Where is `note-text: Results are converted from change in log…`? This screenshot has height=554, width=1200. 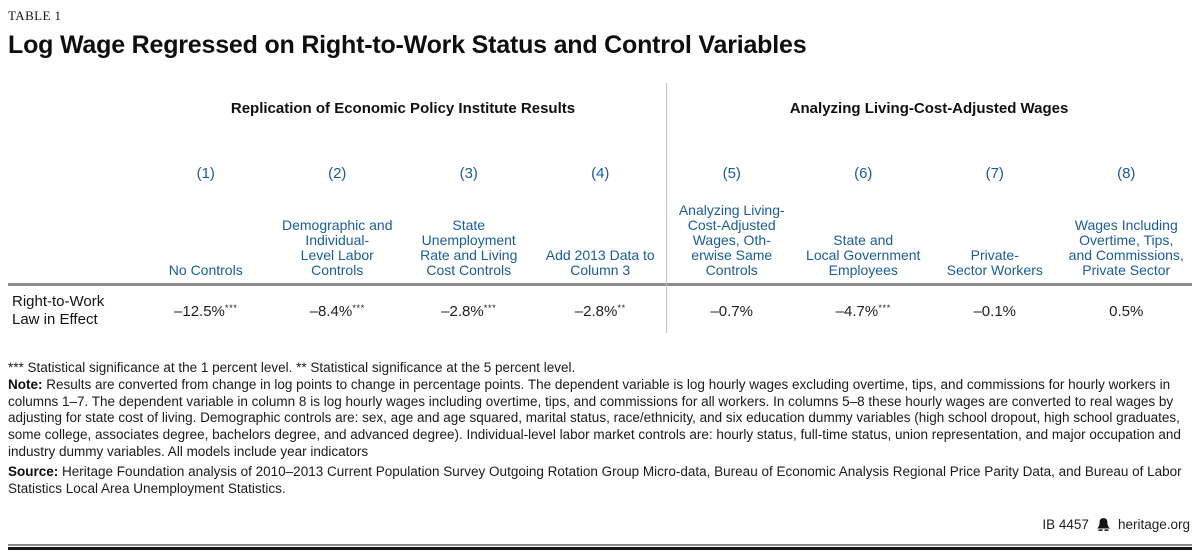
note-text: Results are converted from change in log… is located at coordinates (594, 417).